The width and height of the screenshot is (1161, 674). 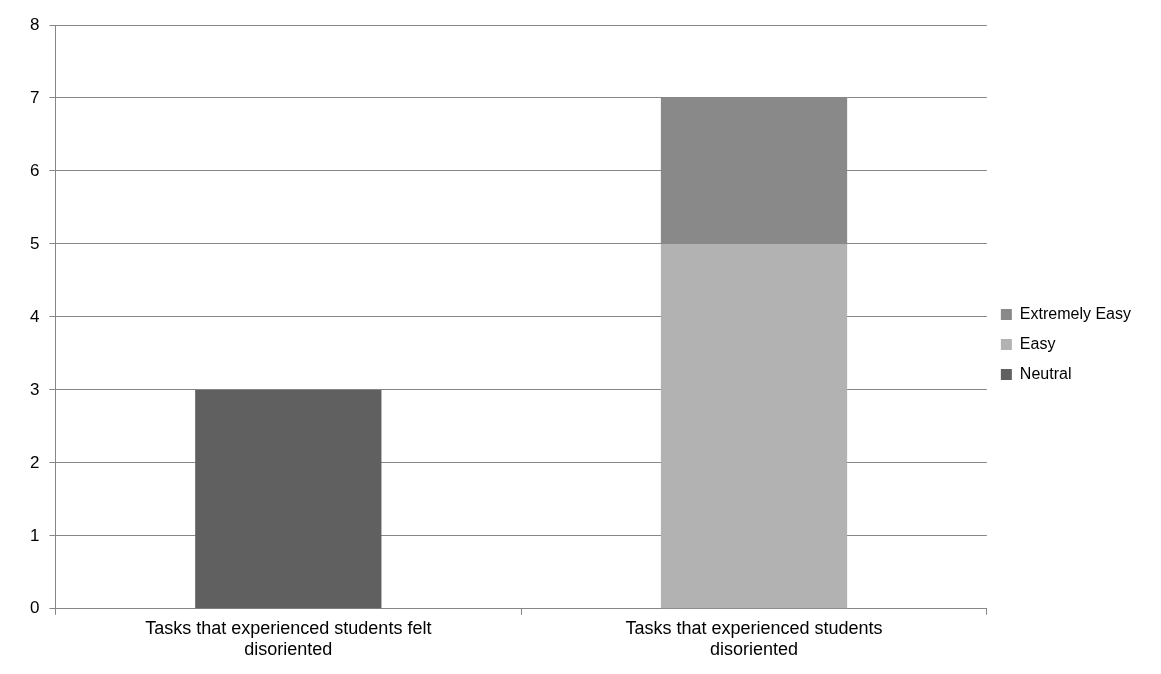 I want to click on y-tick-label: 5, so click(x=34, y=243).